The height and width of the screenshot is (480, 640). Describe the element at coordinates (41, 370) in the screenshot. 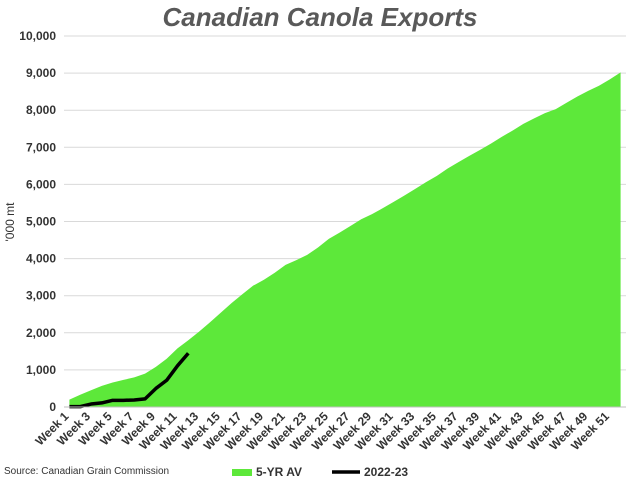

I see `y-tick-label: 1,000` at that location.